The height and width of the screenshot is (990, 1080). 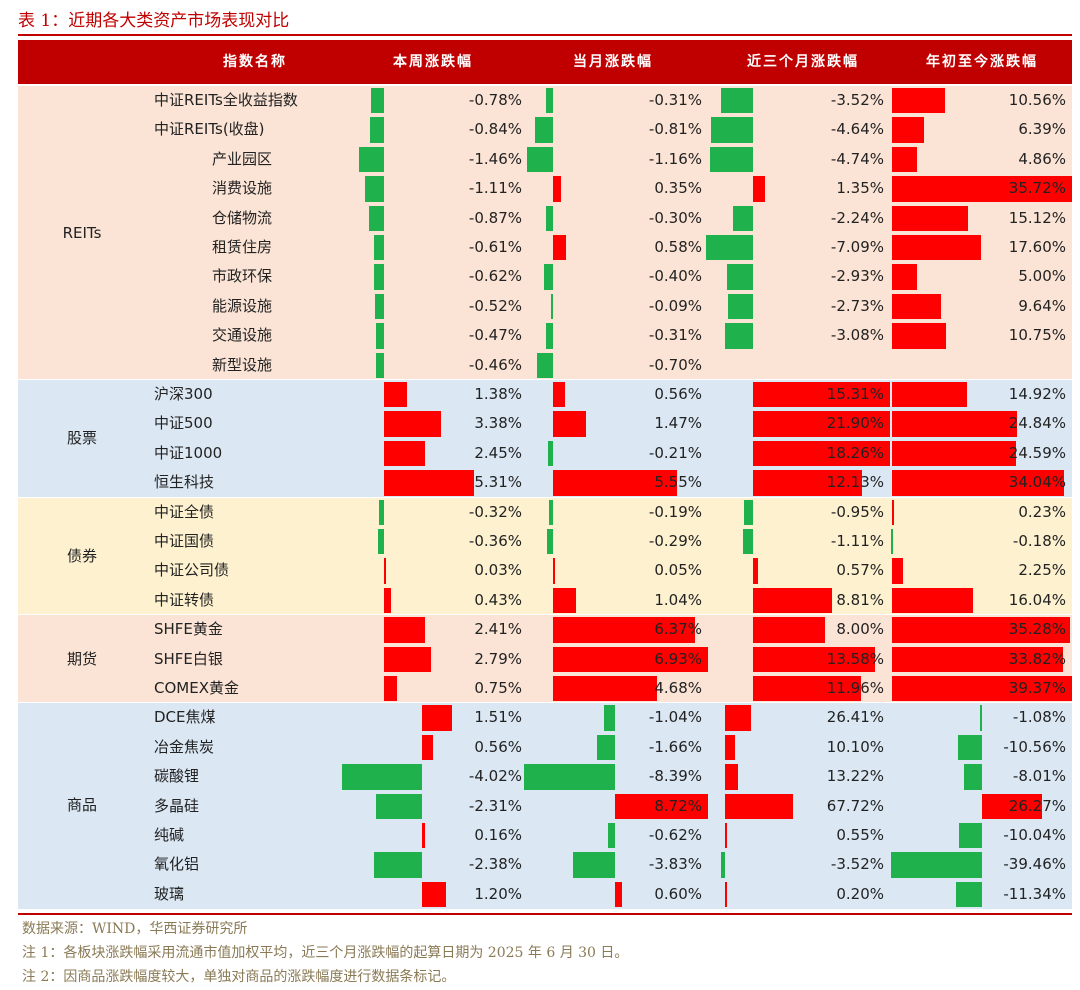 I want to click on value-week: -1.46%, so click(x=495, y=158).